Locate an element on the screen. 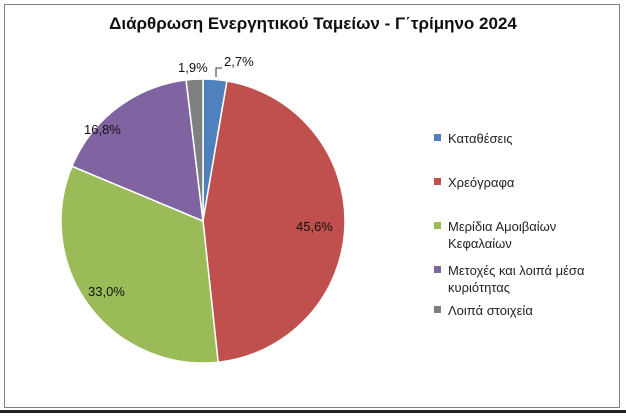 The height and width of the screenshot is (419, 626). legend-item-3: Μερίδια Αμοιβαίων Κεφαλαίων is located at coordinates (524, 235).